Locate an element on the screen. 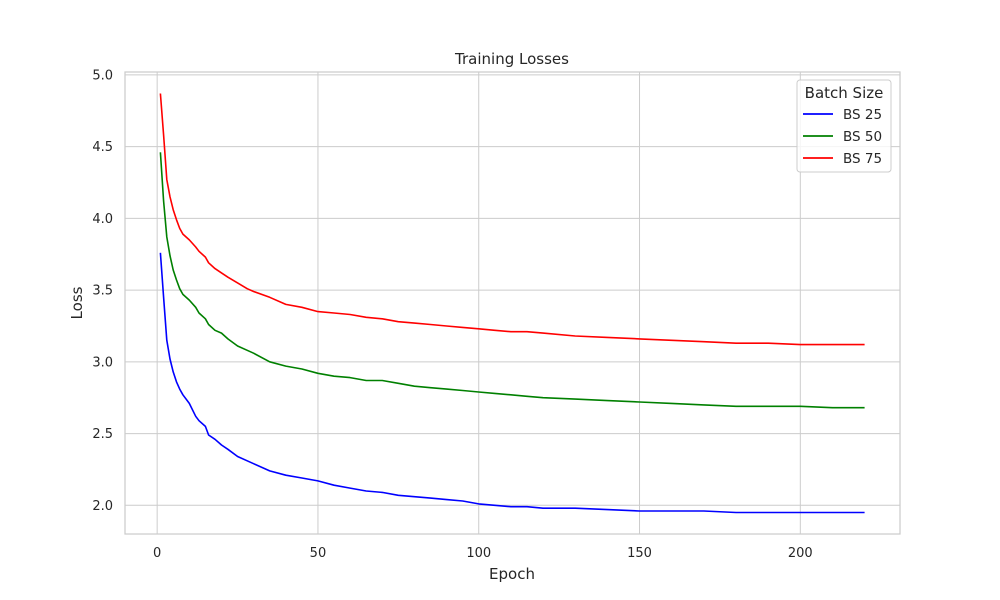  y-tick-label: 5.0 is located at coordinates (102, 75).